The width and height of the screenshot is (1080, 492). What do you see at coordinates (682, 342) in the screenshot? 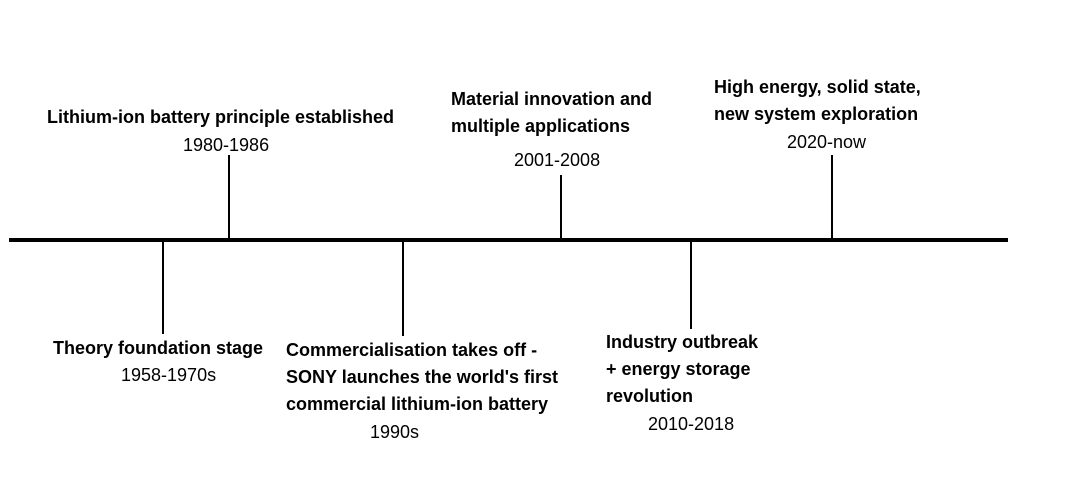
I see `event-title-line: Industry outbreak` at bounding box center [682, 342].